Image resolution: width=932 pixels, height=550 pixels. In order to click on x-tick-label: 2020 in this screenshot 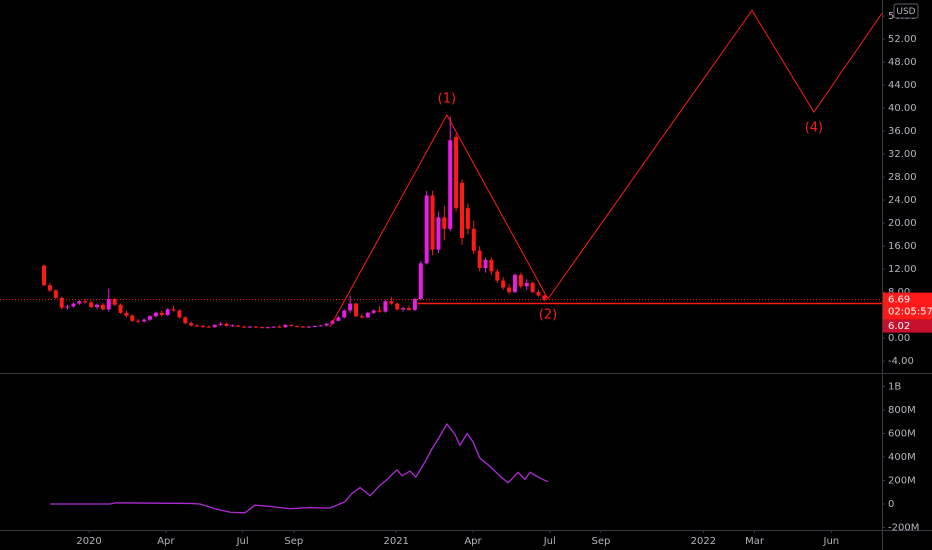, I will do `click(88, 541)`.